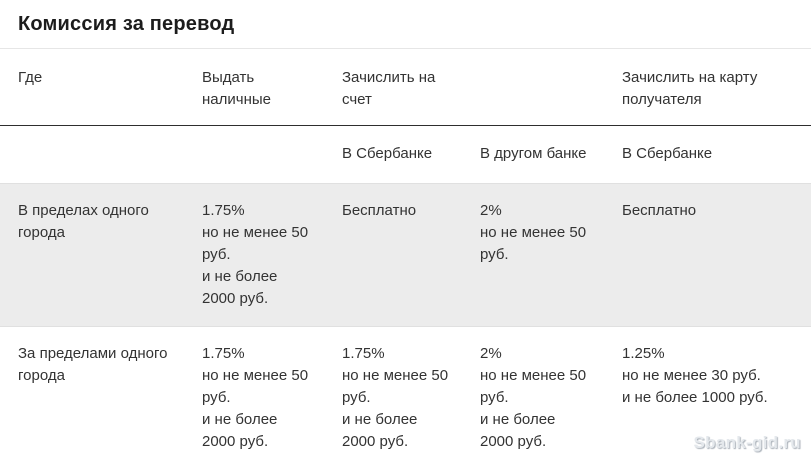  I want to click on header-account: Зачислить на счет, so click(462, 87).